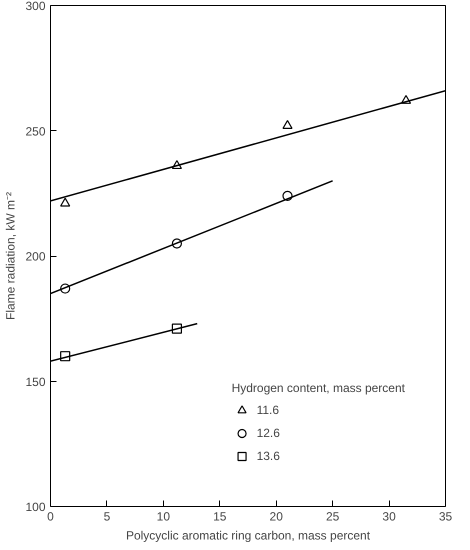  What do you see at coordinates (248, 535) in the screenshot?
I see `x-axis-title: Polycyclic aromatic ring carbon, mass percent` at bounding box center [248, 535].